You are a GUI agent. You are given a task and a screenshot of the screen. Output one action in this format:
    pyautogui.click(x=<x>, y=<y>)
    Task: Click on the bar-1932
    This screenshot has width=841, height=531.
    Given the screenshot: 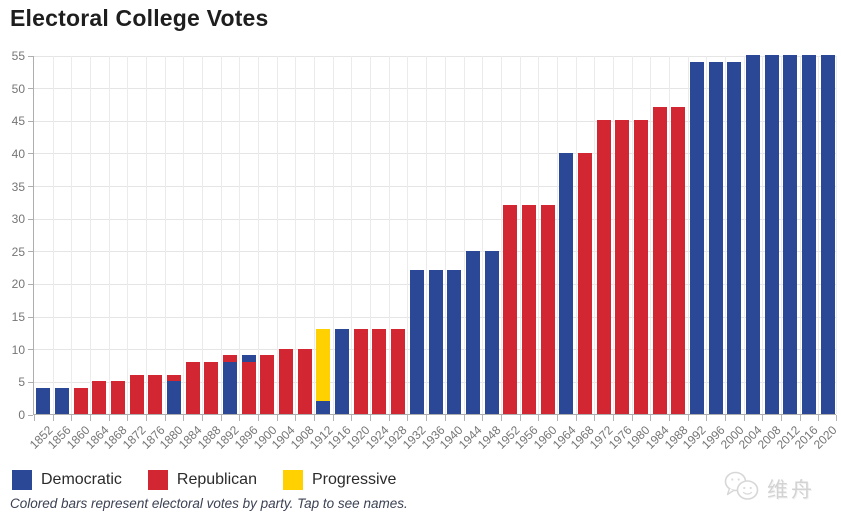 What is the action you would take?
    pyautogui.click(x=416, y=342)
    